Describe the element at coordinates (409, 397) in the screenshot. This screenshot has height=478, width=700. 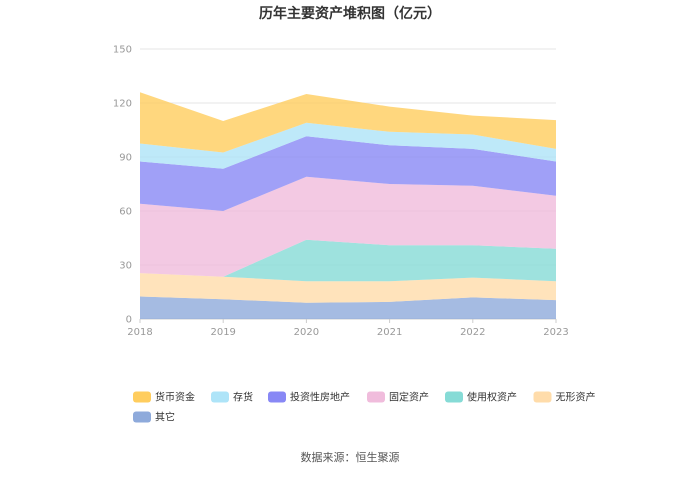
I see `legend-label: 固定资产` at that location.